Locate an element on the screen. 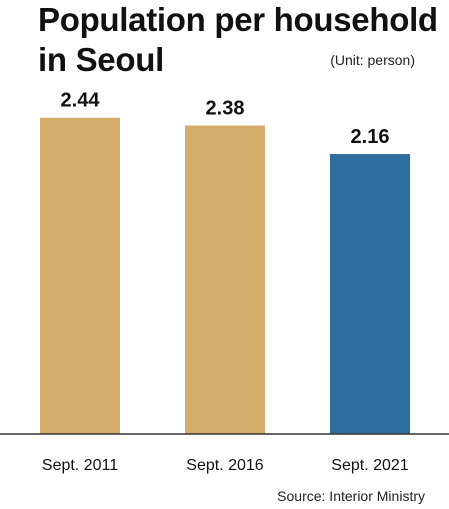 This screenshot has height=509, width=449. value-label-3: 2.16 is located at coordinates (370, 137).